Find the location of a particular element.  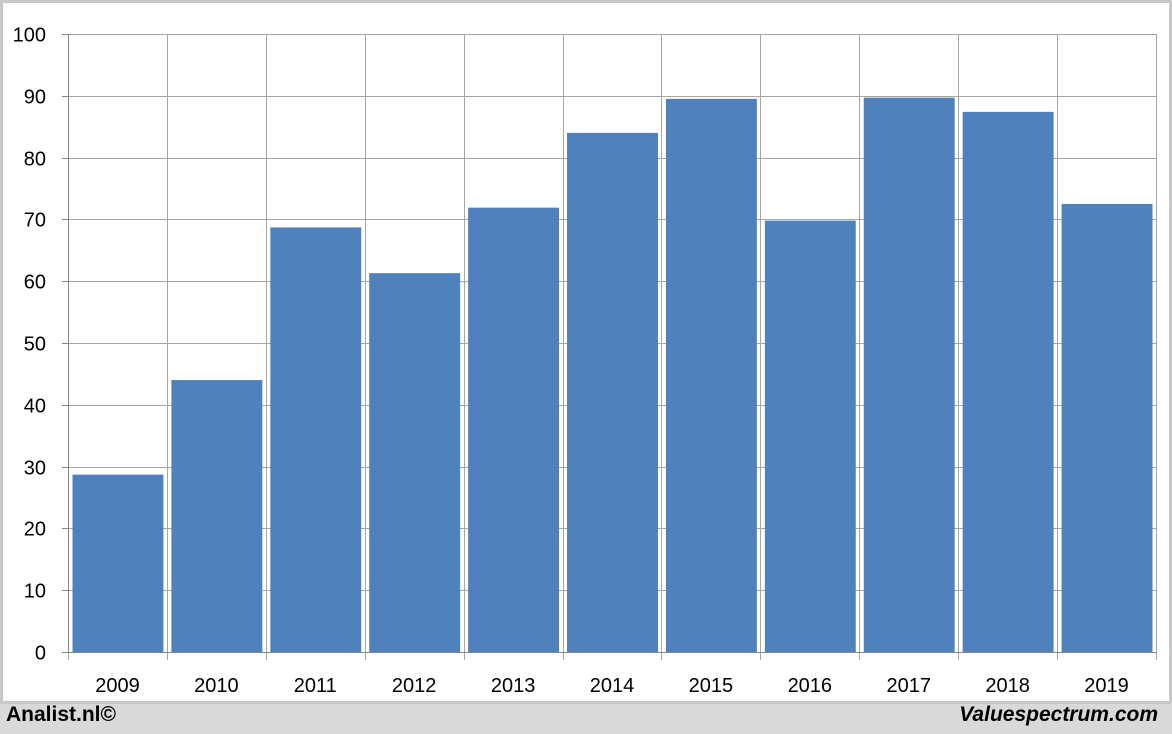

y-tick-label: 0 is located at coordinates (40, 654).